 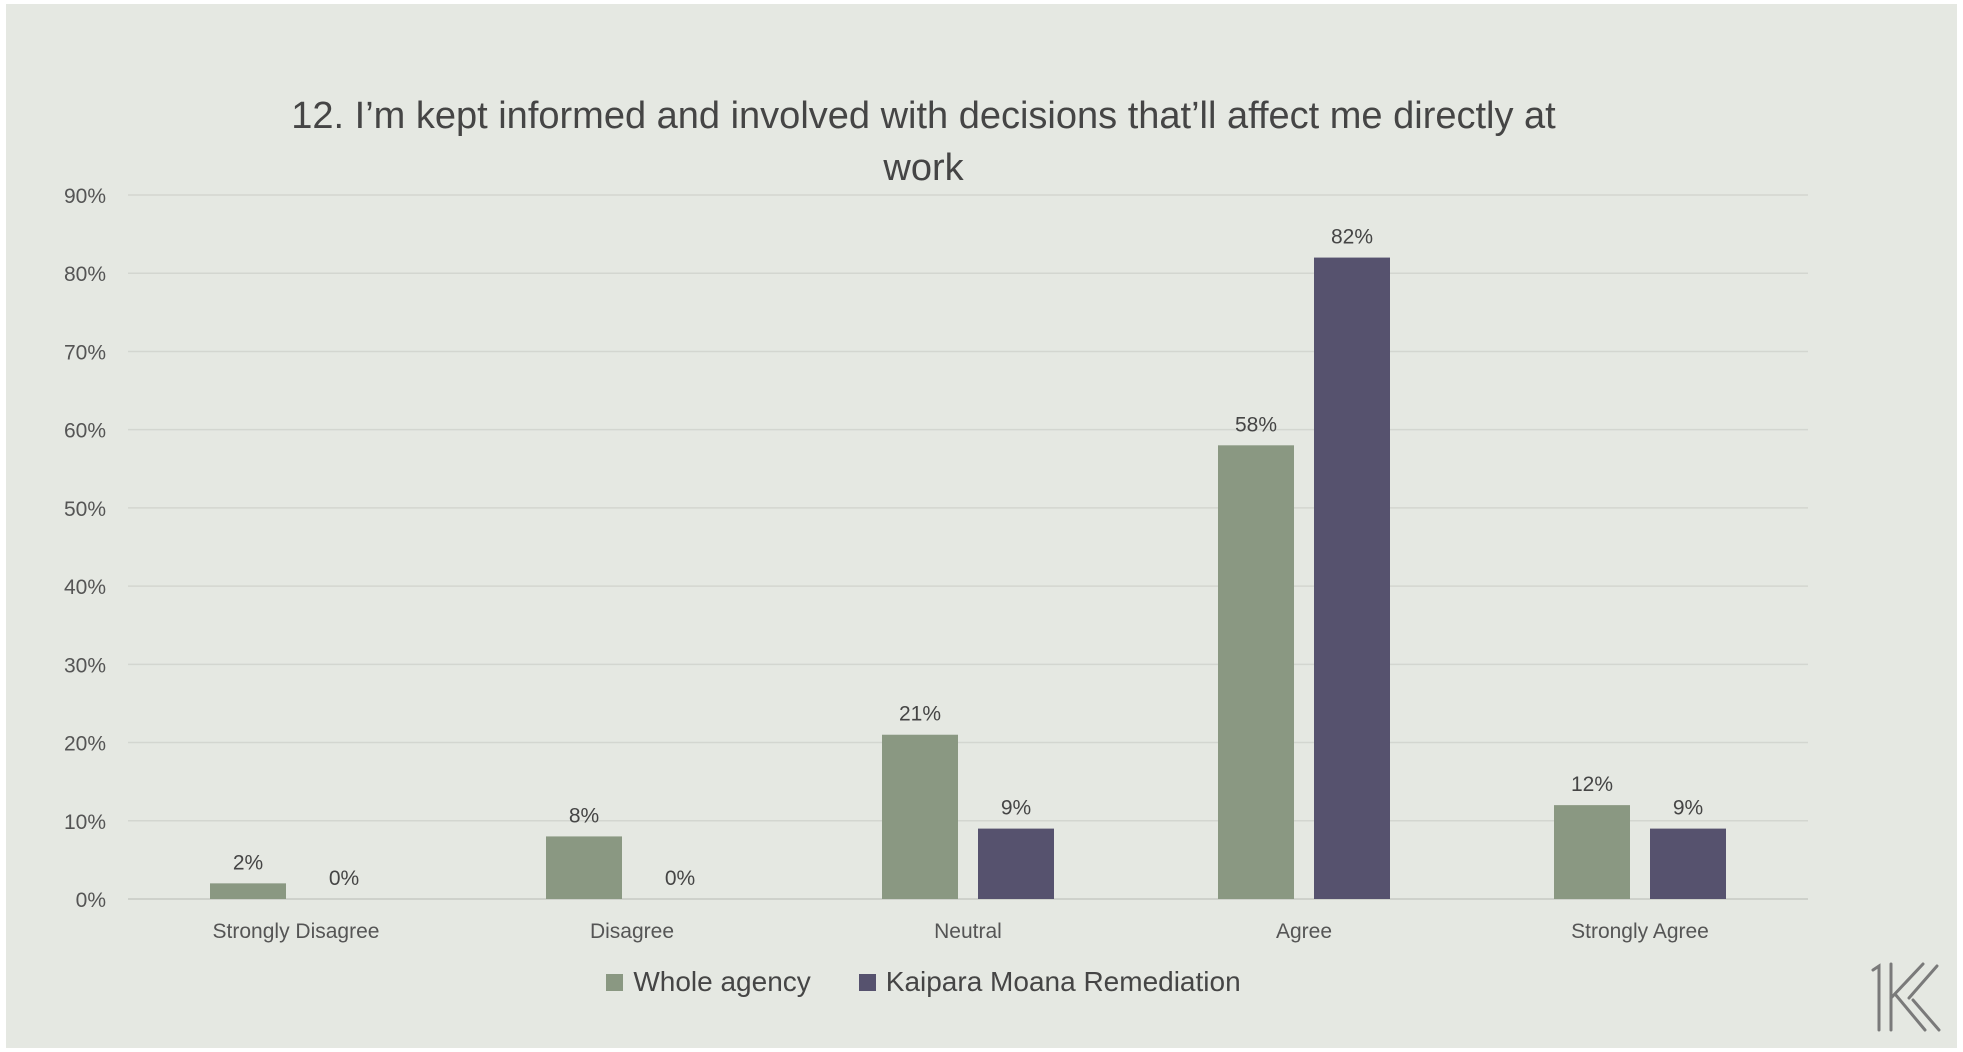 I want to click on data-label: 21%, so click(x=920, y=714).